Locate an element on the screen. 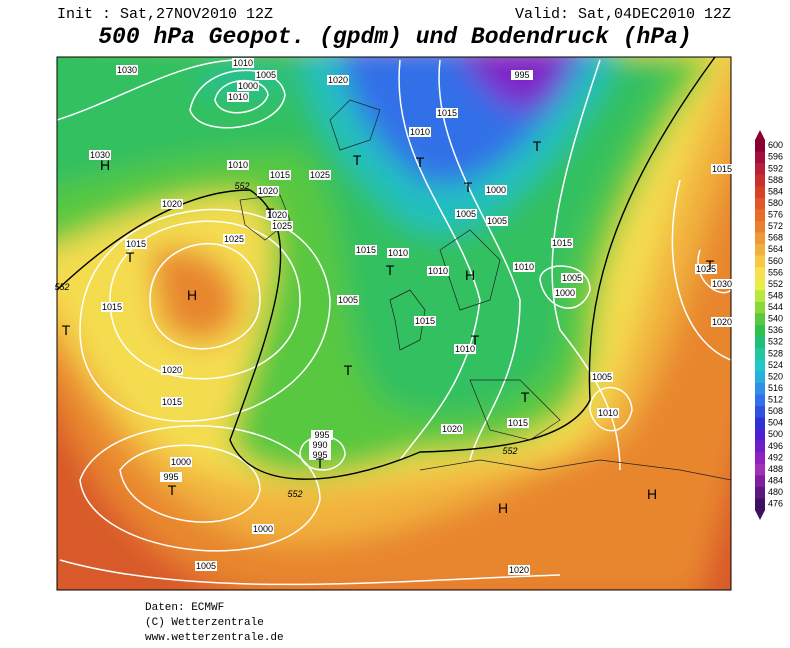  colorbar-label: 536 is located at coordinates (775, 330).